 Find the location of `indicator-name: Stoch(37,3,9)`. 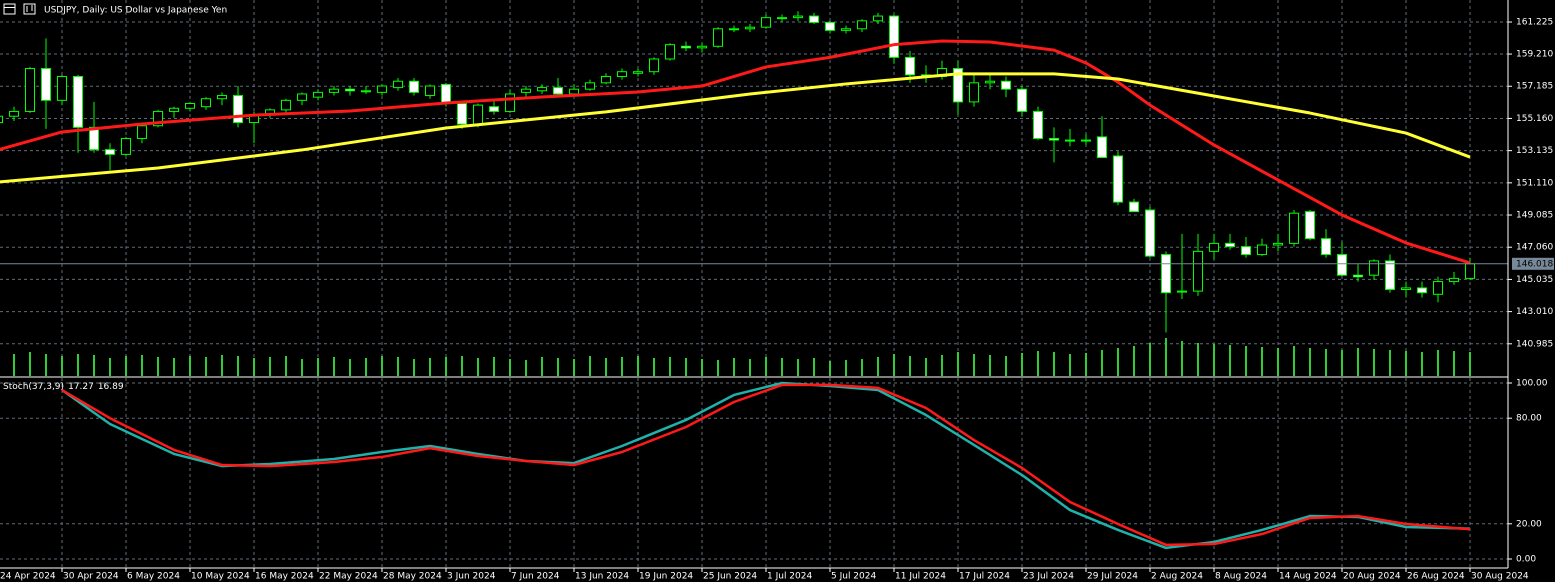

indicator-name: Stoch(37,3,9) is located at coordinates (33, 387).